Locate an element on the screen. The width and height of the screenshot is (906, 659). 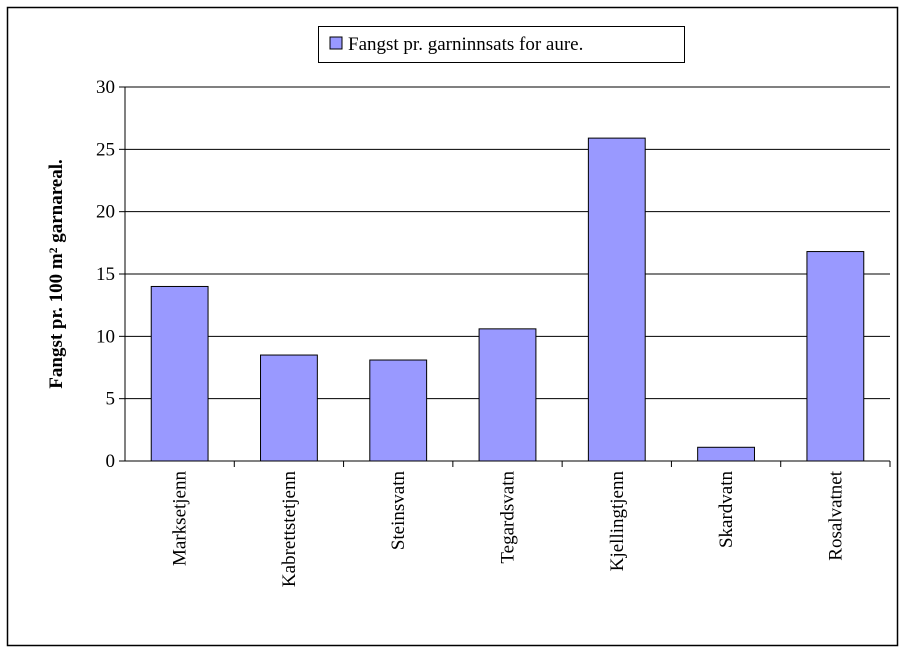
x-tick-label: Marksetjenn is located at coordinates (180, 518).